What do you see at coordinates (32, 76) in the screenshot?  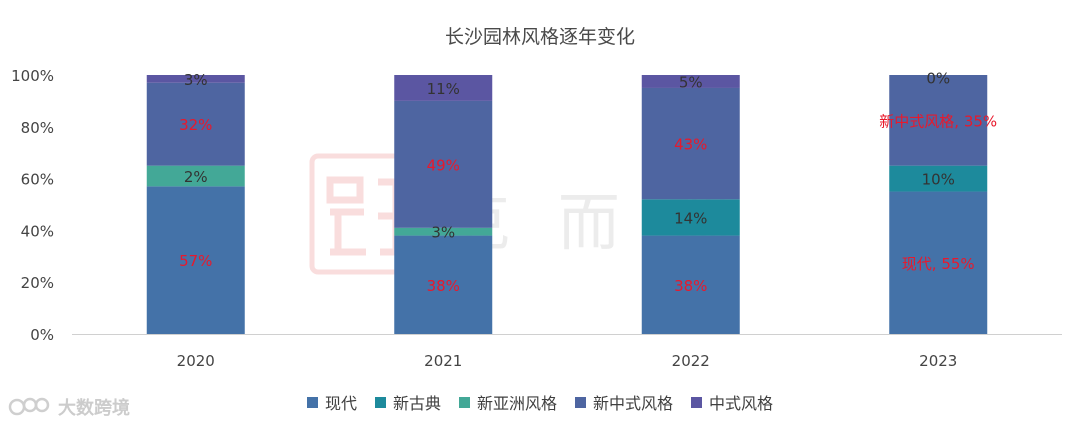 I see `y-tick-label: 100%` at bounding box center [32, 76].